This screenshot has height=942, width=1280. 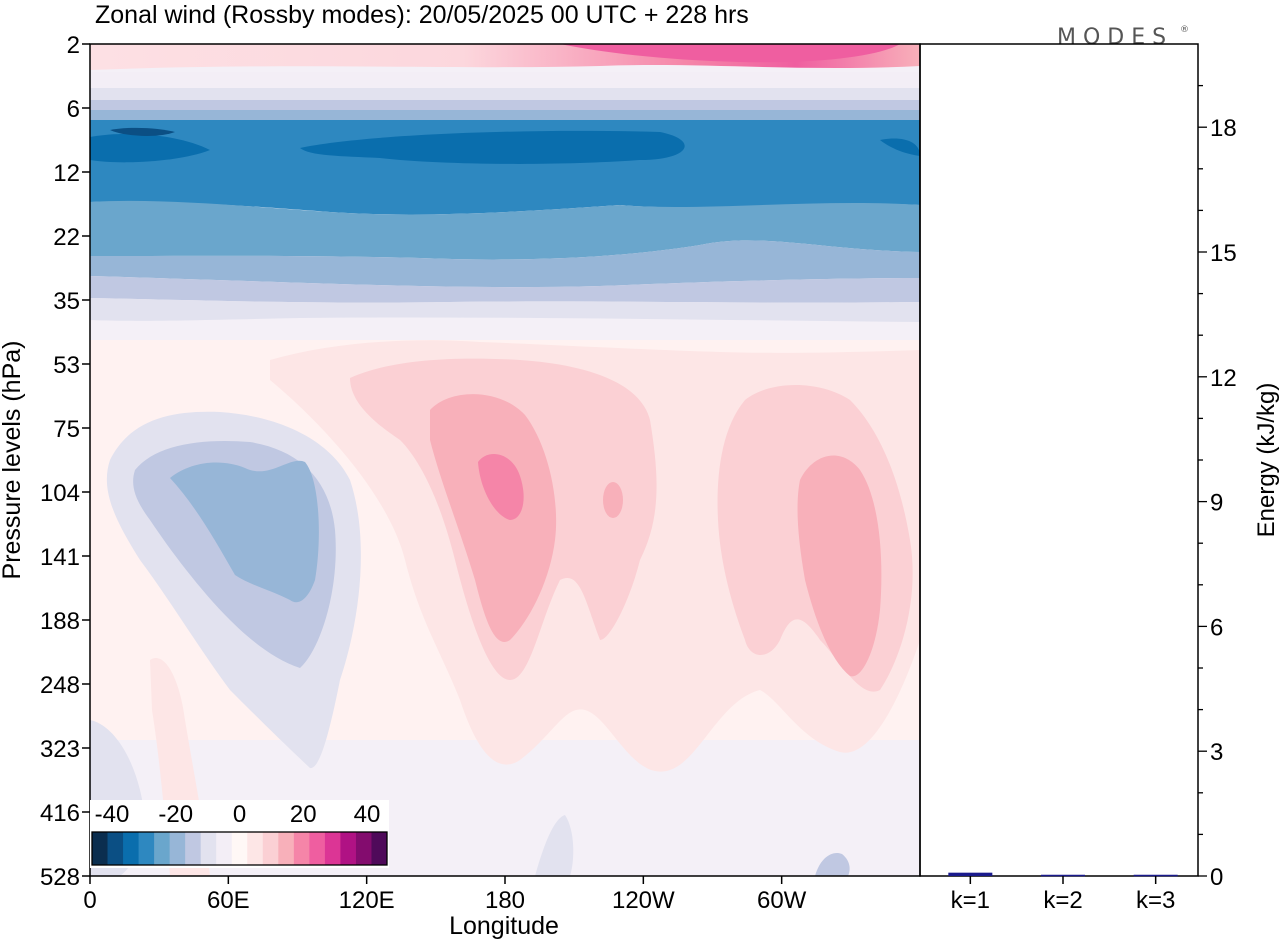 What do you see at coordinates (66, 429) in the screenshot?
I see `y-tick-label: 75` at bounding box center [66, 429].